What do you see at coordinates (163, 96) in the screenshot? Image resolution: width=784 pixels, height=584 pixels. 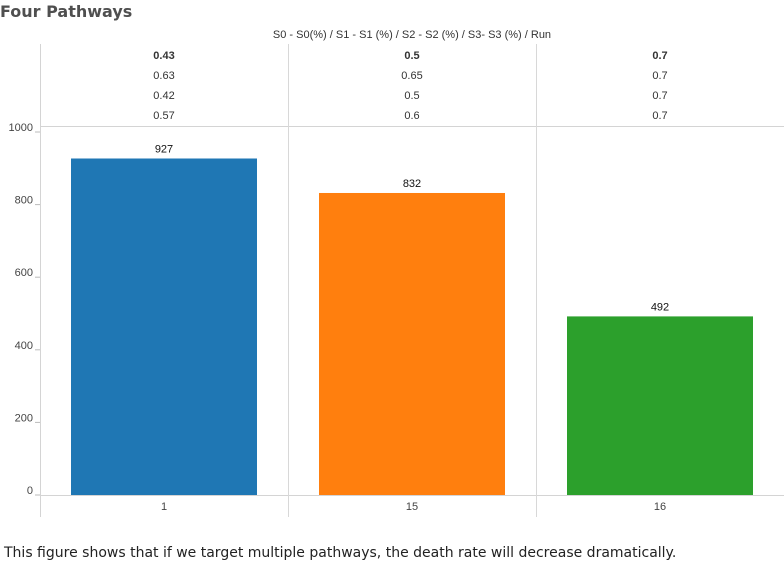 I see `header-cell: 0.42` at bounding box center [163, 96].